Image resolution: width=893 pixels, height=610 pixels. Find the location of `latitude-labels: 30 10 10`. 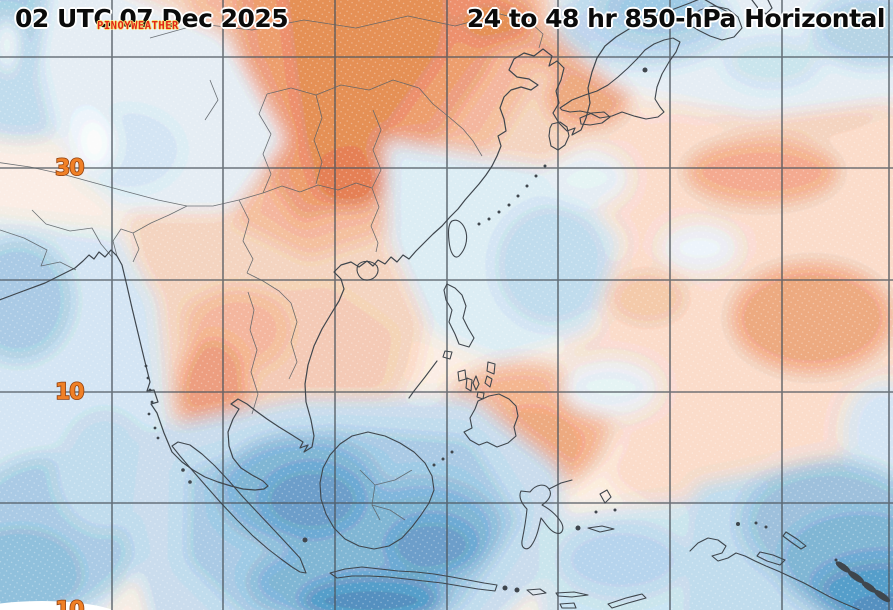

latitude-labels: 30 10 10 is located at coordinates (70, 382).